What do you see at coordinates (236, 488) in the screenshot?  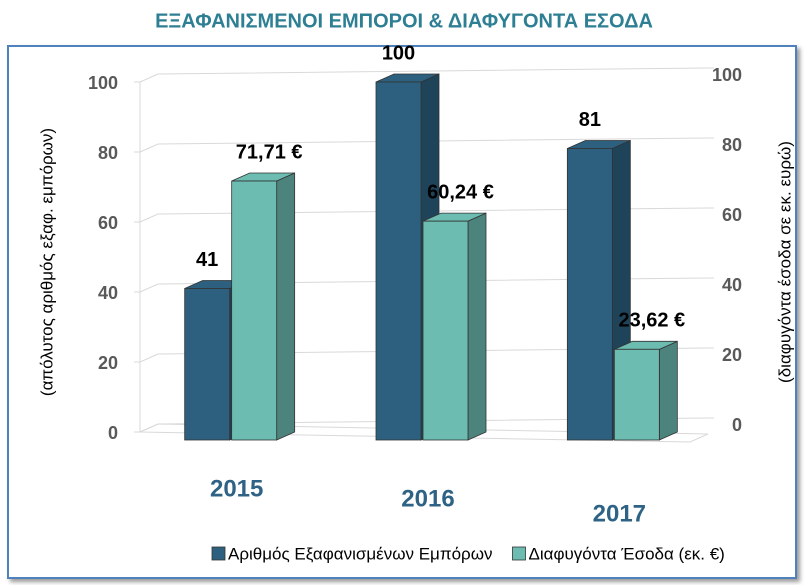 I see `x-tick-label: 2015` at bounding box center [236, 488].